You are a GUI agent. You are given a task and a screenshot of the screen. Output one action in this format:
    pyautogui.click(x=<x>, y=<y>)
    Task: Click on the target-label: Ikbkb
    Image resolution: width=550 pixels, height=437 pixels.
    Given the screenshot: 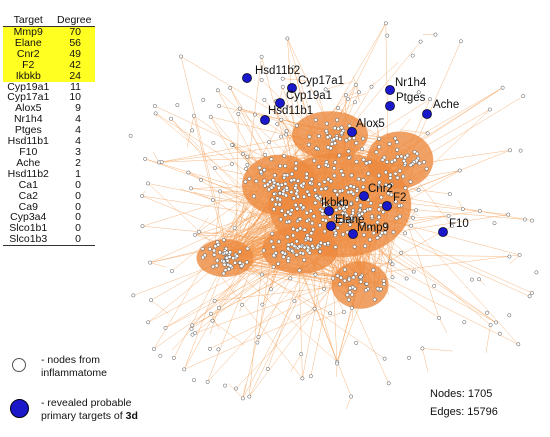 What is the action you would take?
    pyautogui.click(x=335, y=203)
    